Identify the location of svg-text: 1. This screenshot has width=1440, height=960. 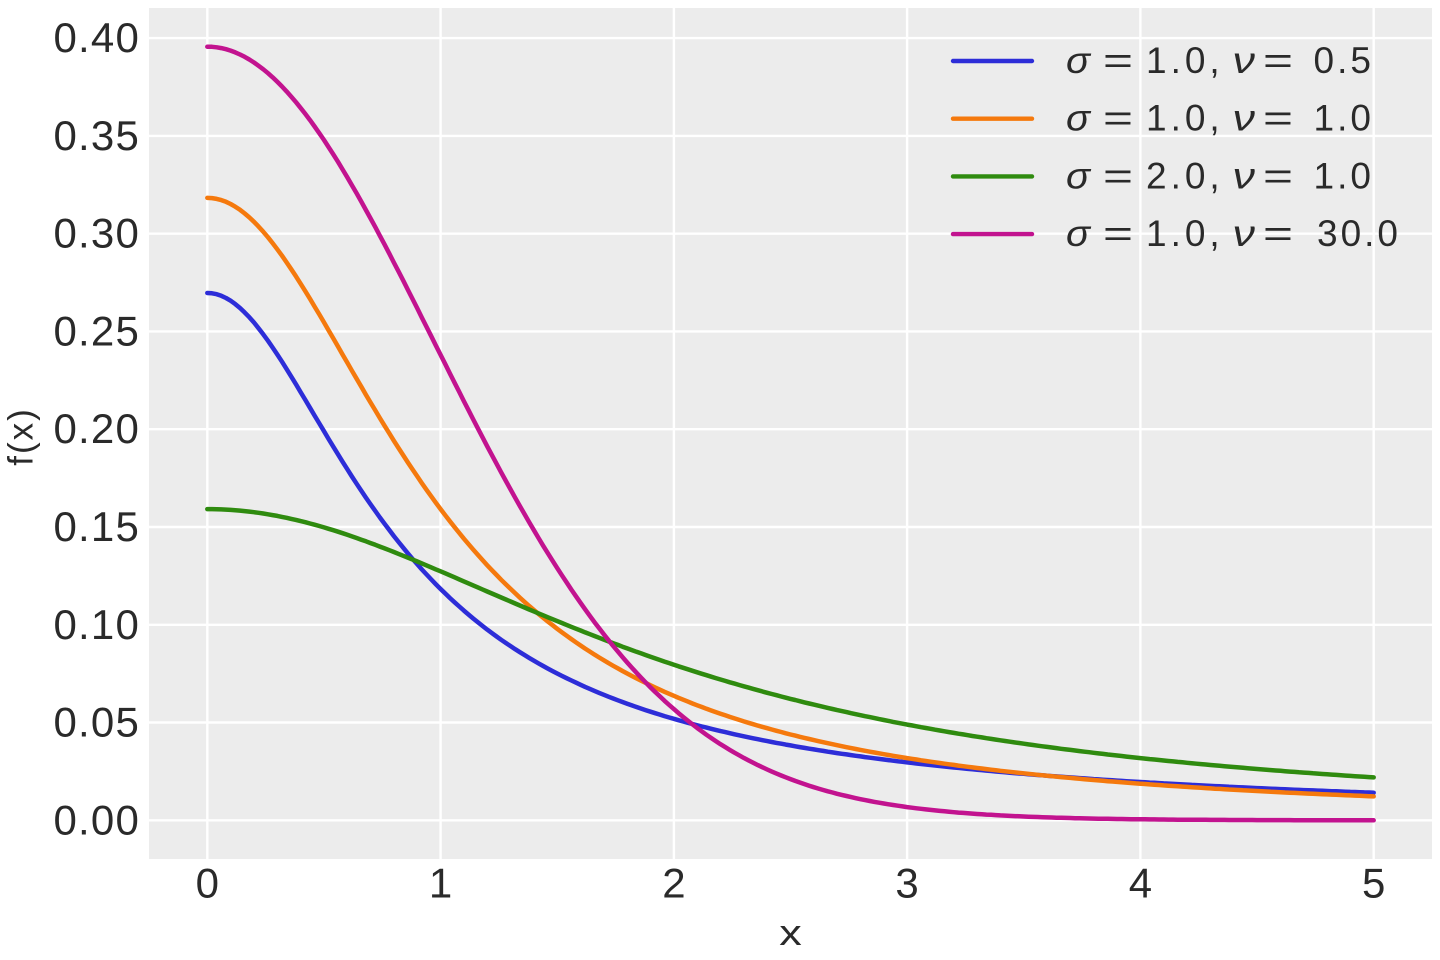
(440, 883).